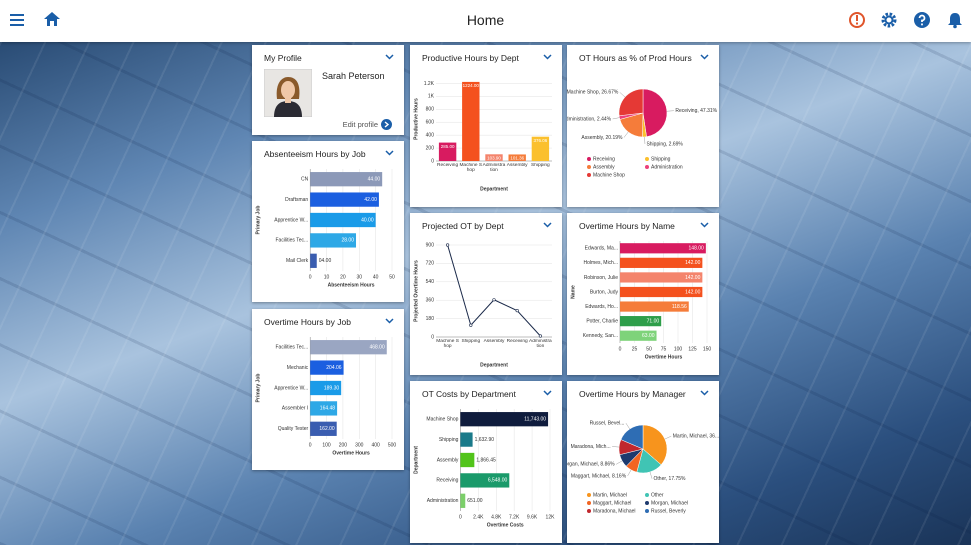  I want to click on data-label: 376.06, so click(541, 140).